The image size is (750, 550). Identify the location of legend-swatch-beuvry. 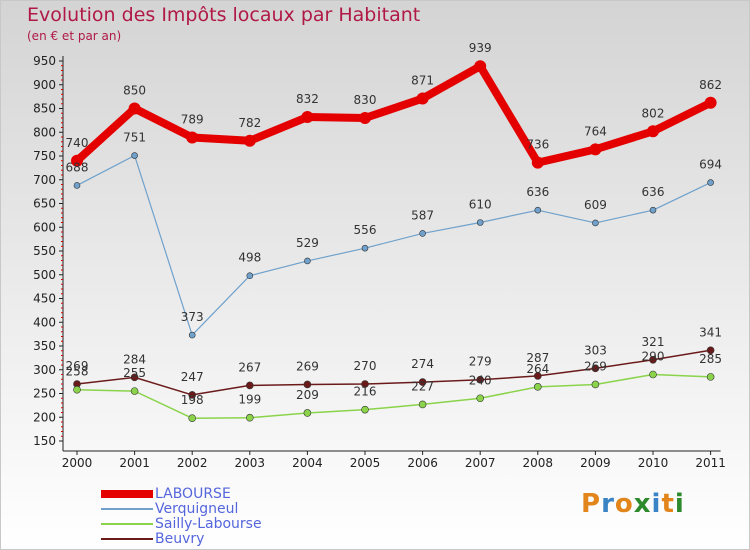
(127, 538).